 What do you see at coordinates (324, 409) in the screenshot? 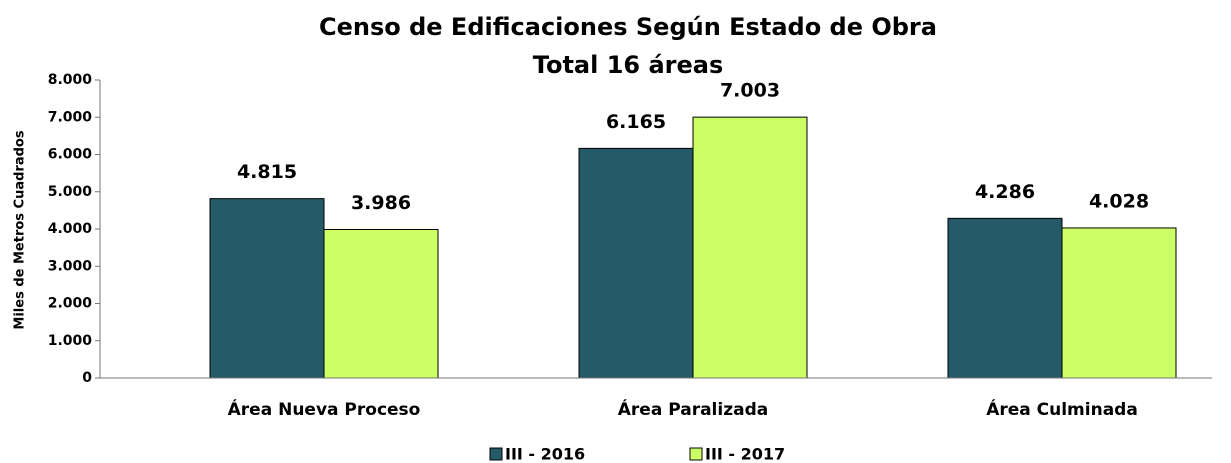
I see `x-tick-label: Área Nueva Proceso` at bounding box center [324, 409].